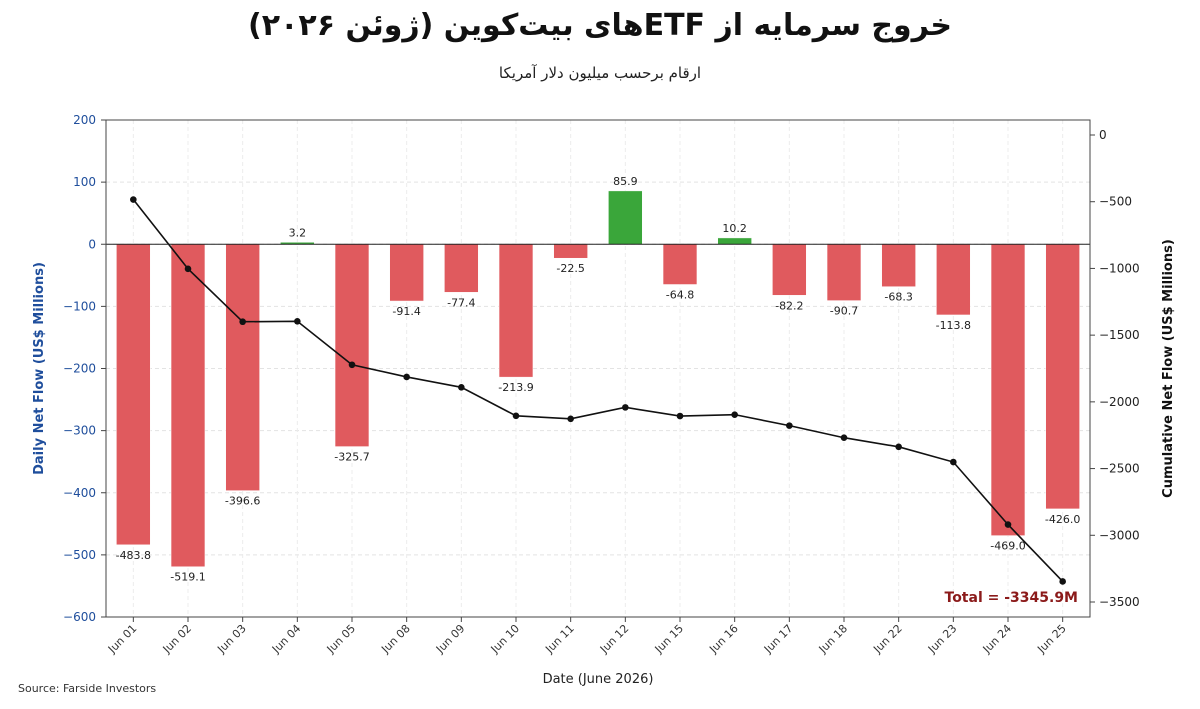  Describe the element at coordinates (1119, 268) in the screenshot. I see `y2-tick-label: −1000` at that location.